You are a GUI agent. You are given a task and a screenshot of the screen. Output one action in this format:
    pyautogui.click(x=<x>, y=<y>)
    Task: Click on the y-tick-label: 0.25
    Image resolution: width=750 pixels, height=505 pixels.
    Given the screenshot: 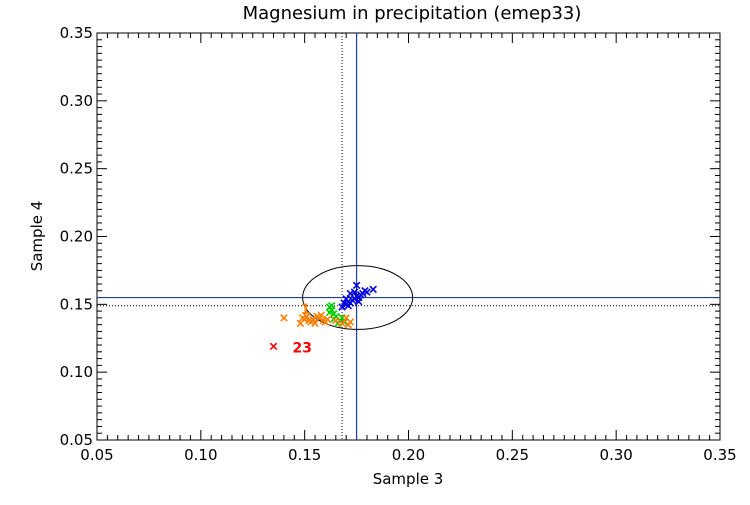 What is the action you would take?
    pyautogui.click(x=76, y=169)
    